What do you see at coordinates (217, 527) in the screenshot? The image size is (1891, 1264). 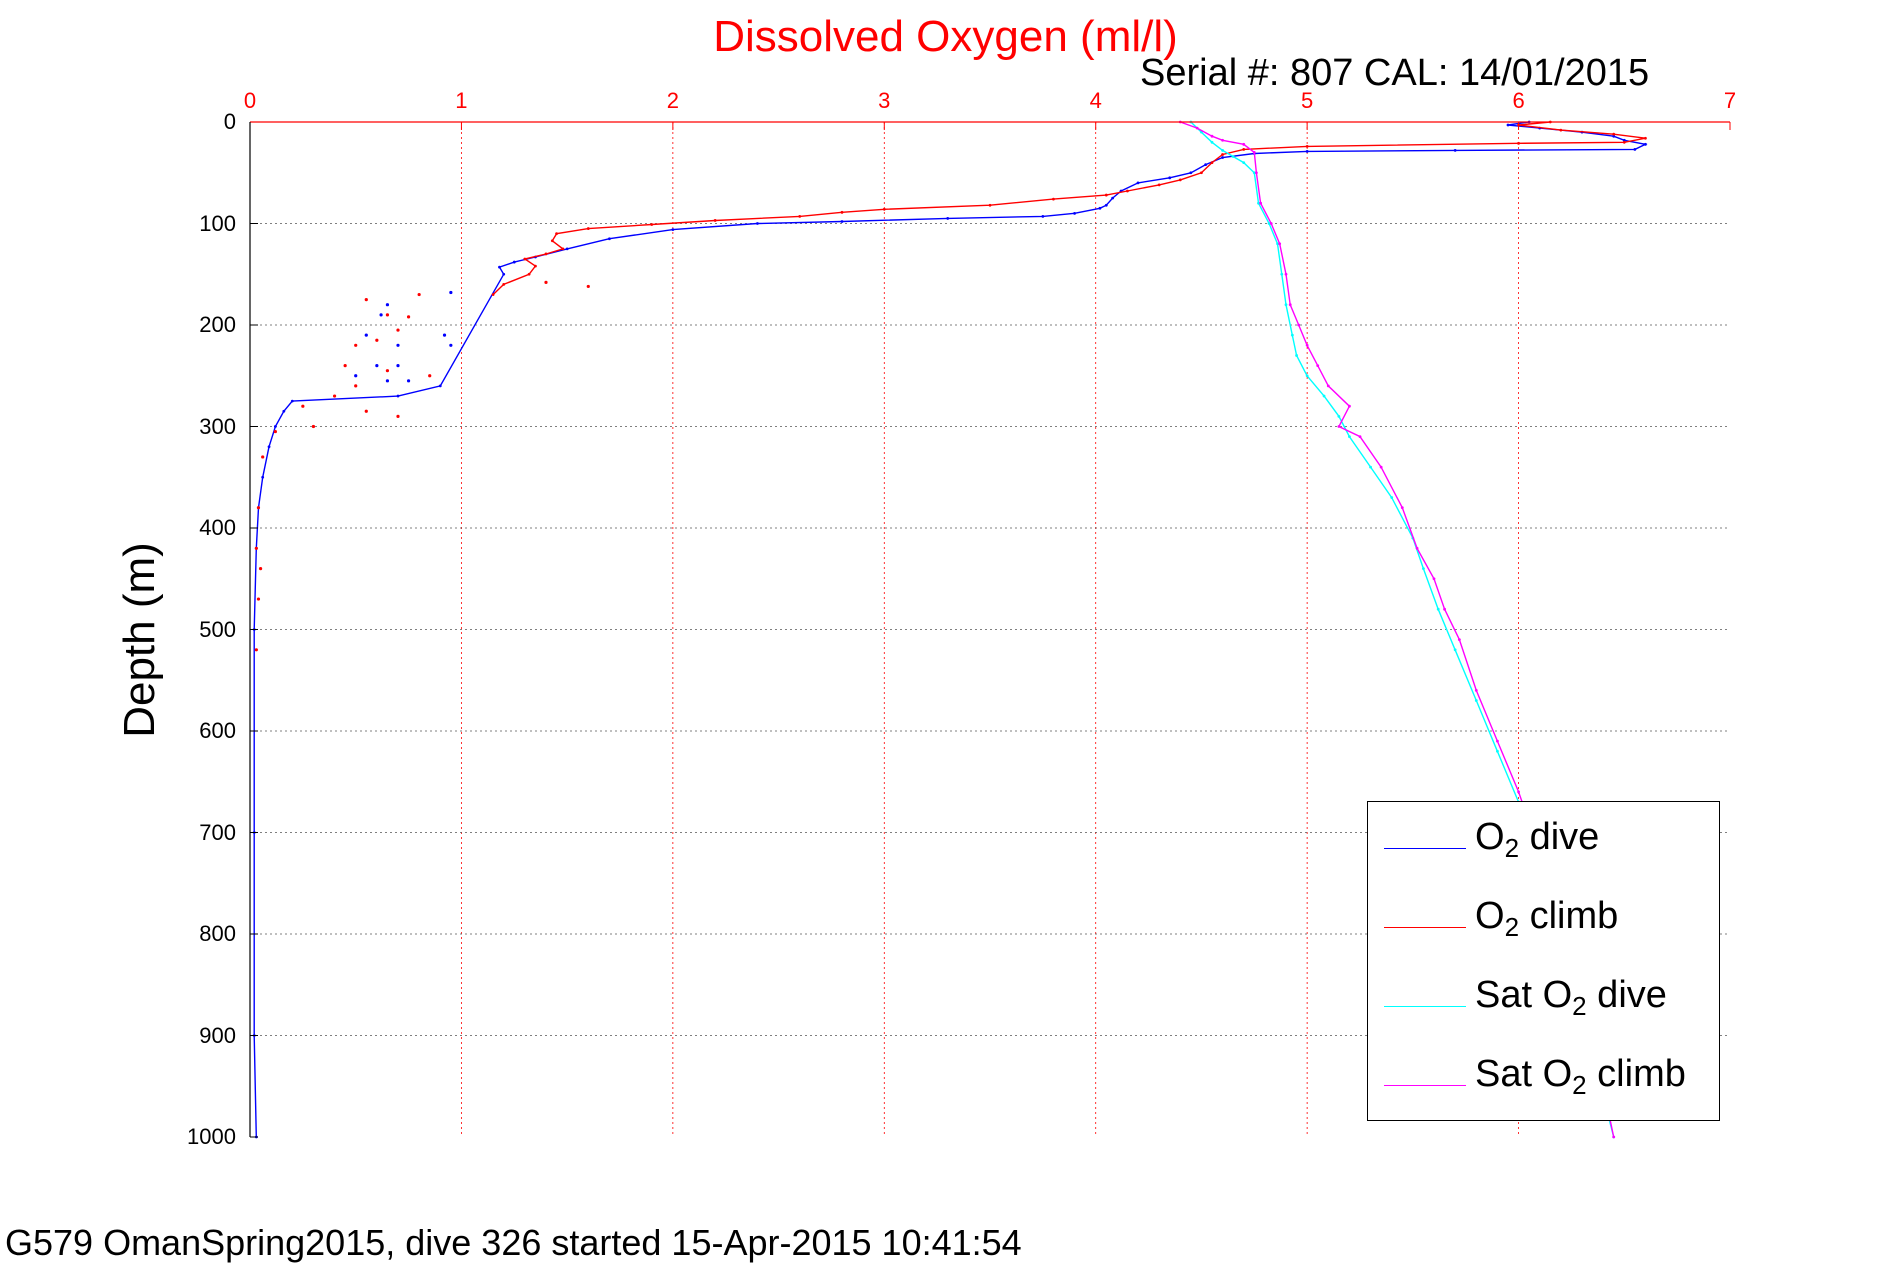 I see `y-tick-label: 400` at bounding box center [217, 527].